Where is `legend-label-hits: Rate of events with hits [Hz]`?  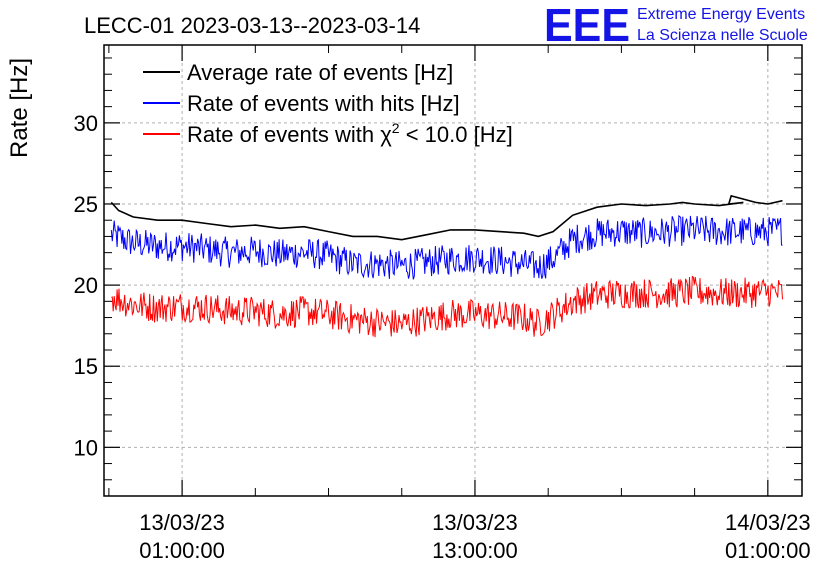 legend-label-hits: Rate of events with hits [Hz] is located at coordinates (323, 103).